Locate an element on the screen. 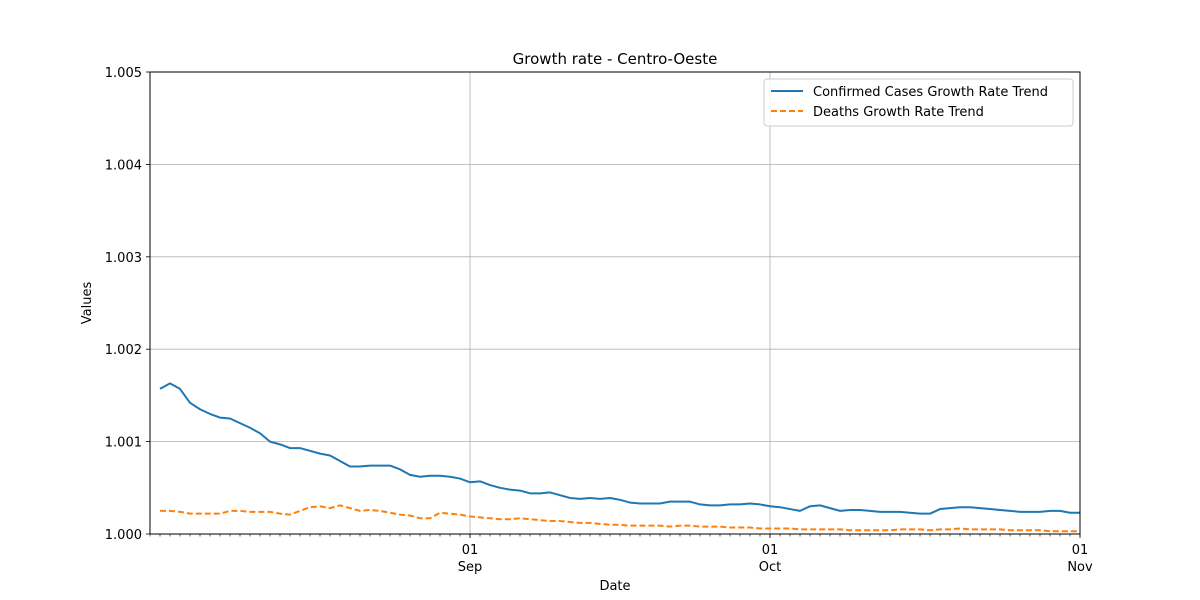  legend-label-deaths: Deaths Growth Rate Trend is located at coordinates (898, 112).